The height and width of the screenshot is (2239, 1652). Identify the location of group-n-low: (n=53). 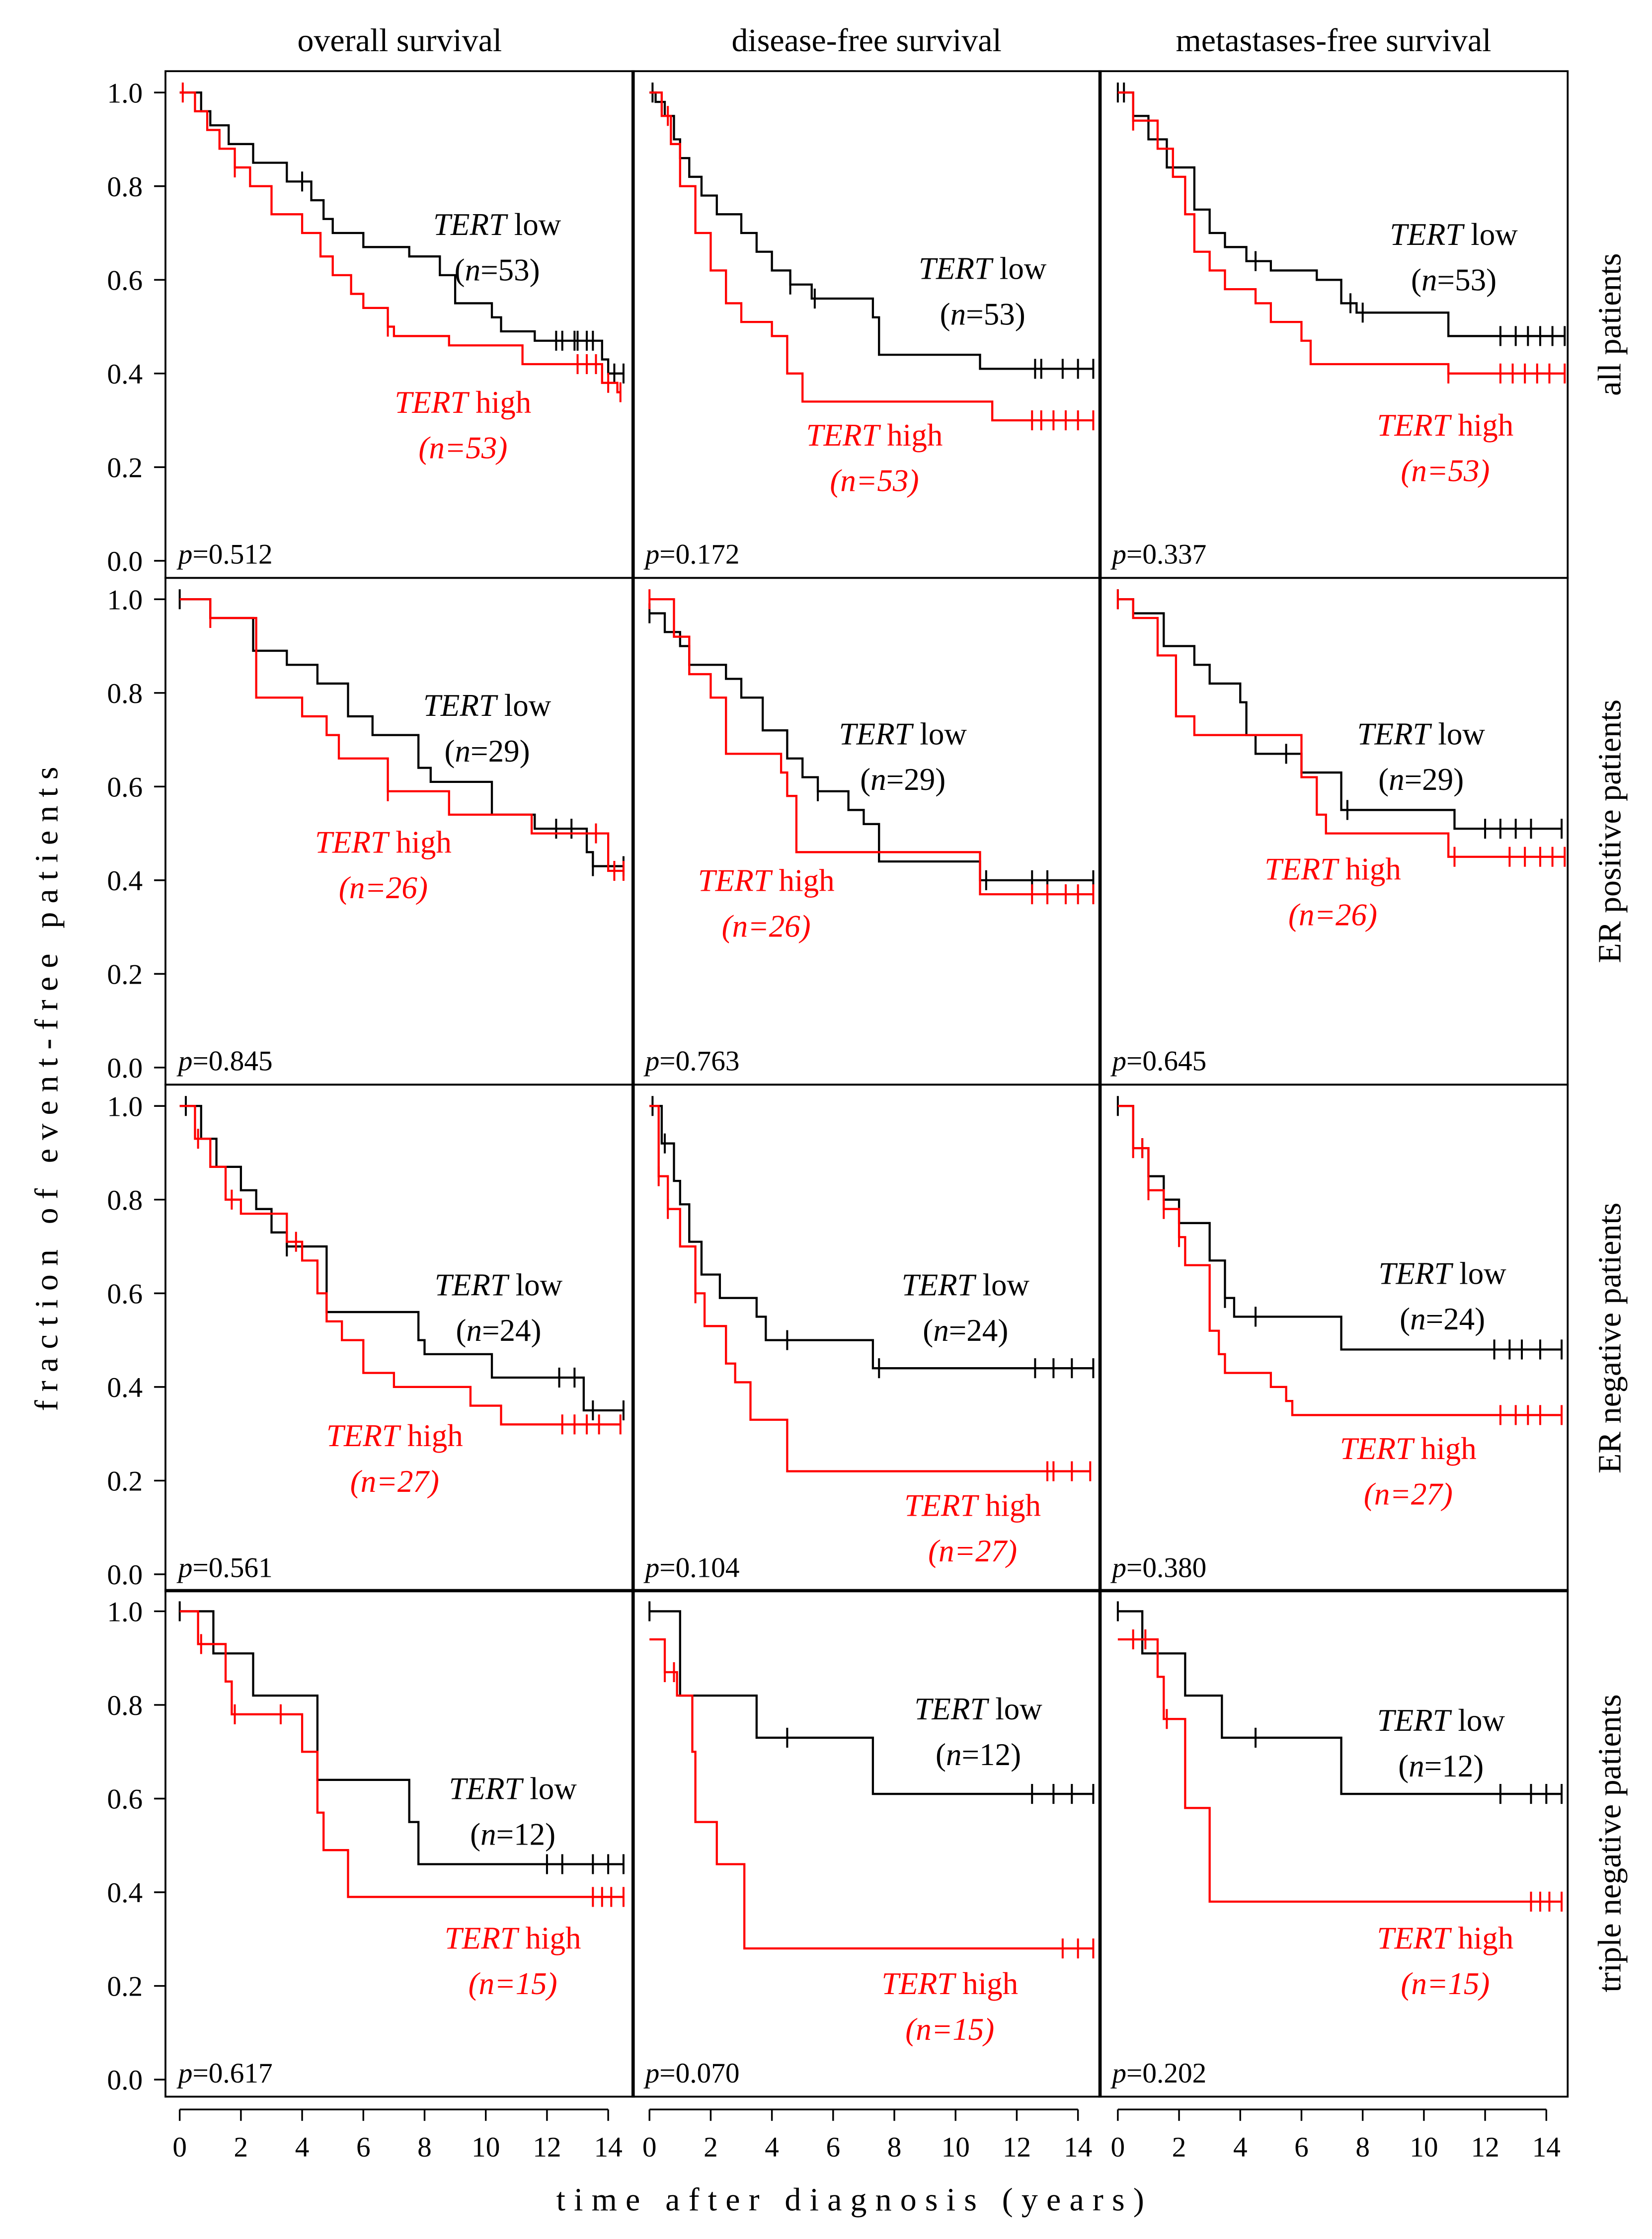
(498, 270).